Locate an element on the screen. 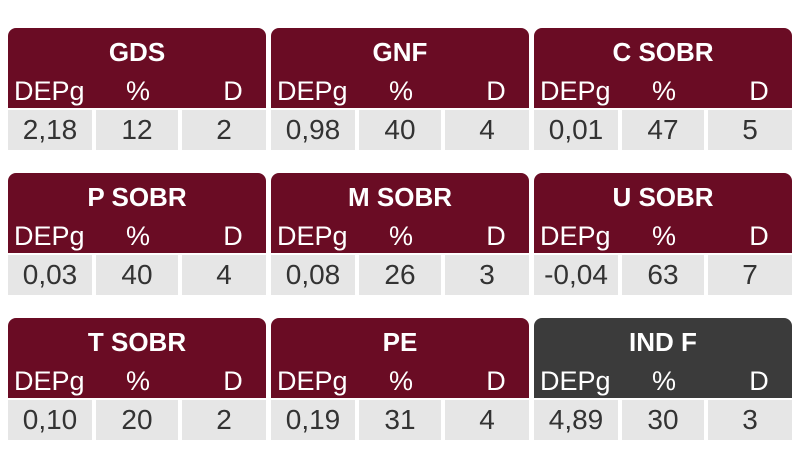 The image size is (800, 468). stat-card: GDS DEPg% D 2,18 12 2 is located at coordinates (137, 89).